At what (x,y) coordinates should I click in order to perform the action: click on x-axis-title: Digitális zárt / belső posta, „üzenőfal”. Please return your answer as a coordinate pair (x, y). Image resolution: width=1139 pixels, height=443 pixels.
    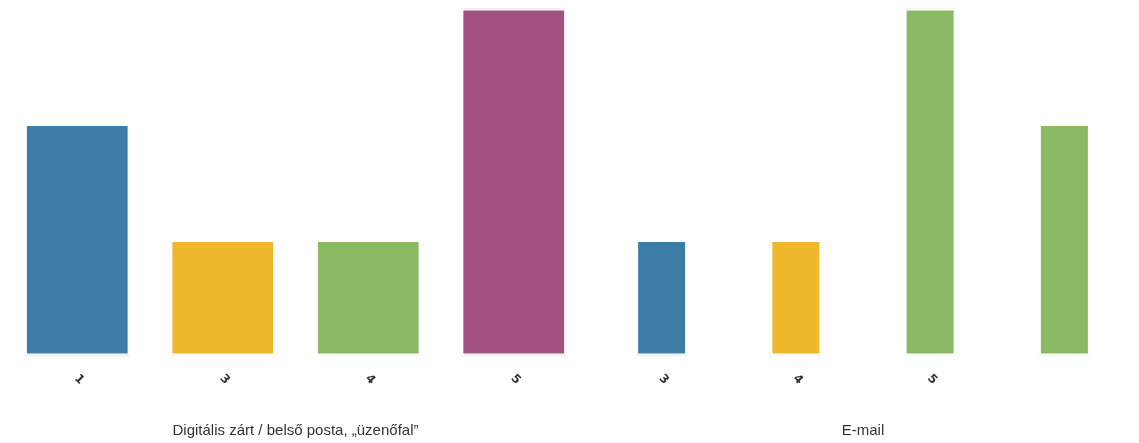
    Looking at the image, I should click on (295, 429).